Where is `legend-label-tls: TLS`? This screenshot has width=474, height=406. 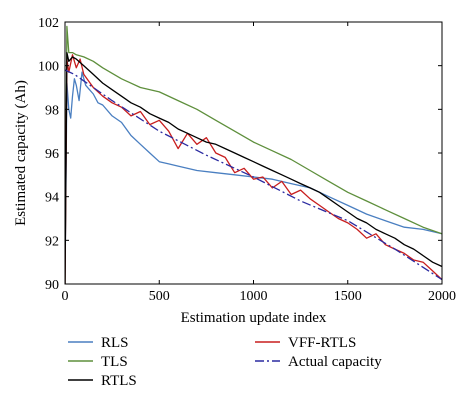
legend-label-tls: TLS is located at coordinates (114, 362).